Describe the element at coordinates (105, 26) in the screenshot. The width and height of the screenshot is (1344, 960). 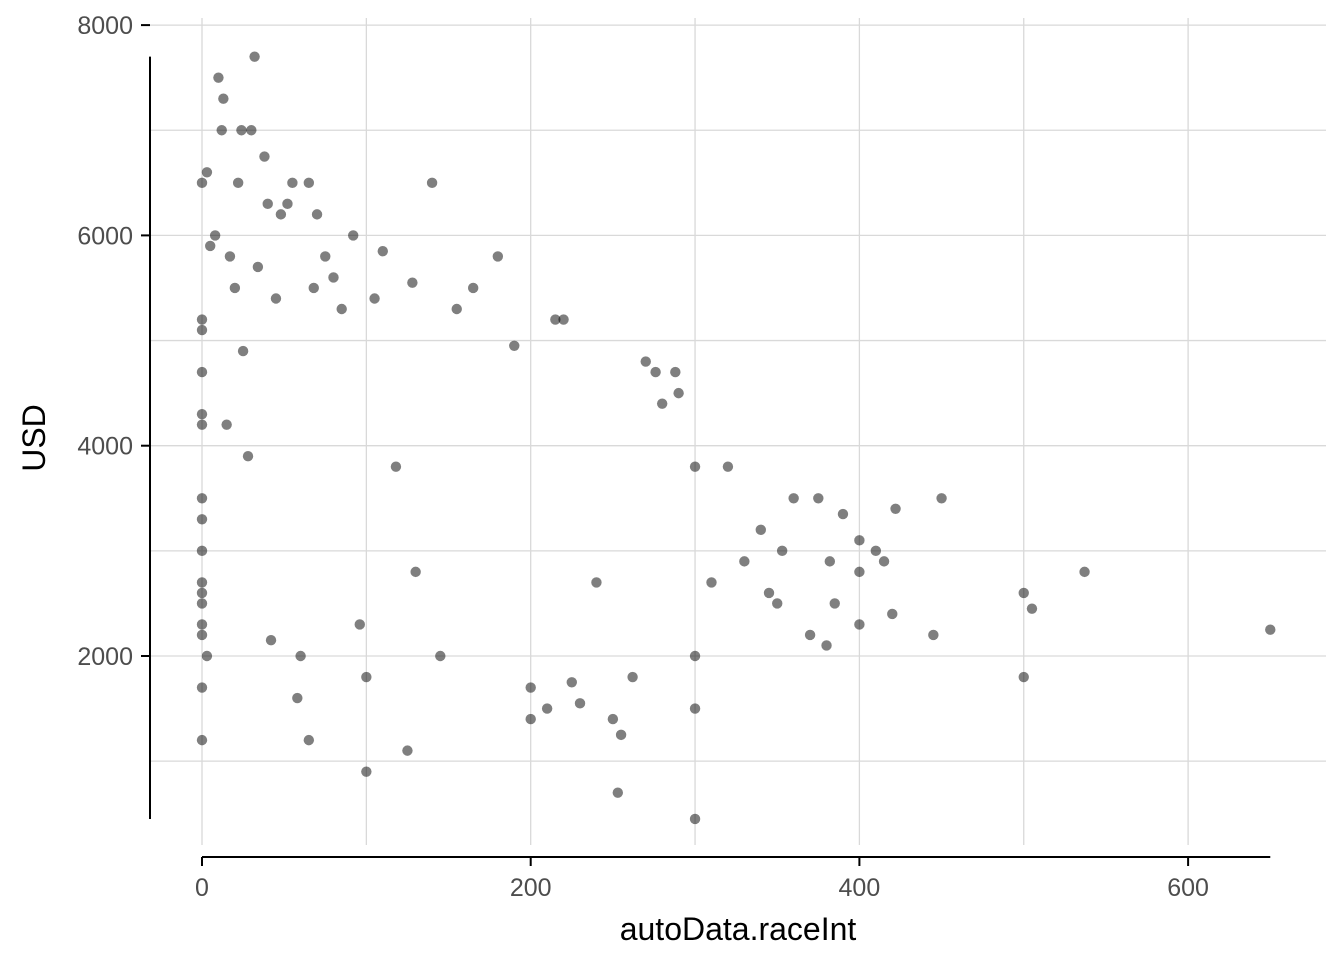
I see `y-tick-label: 8000` at that location.